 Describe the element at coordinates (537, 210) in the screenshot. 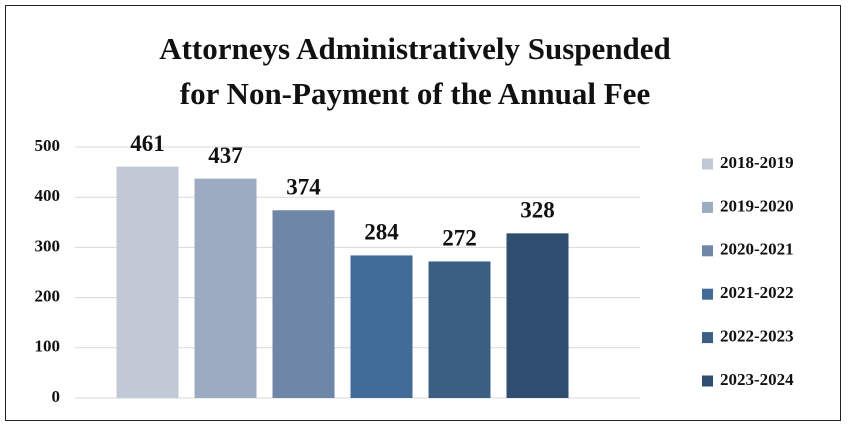

I see `data-label: 328` at that location.